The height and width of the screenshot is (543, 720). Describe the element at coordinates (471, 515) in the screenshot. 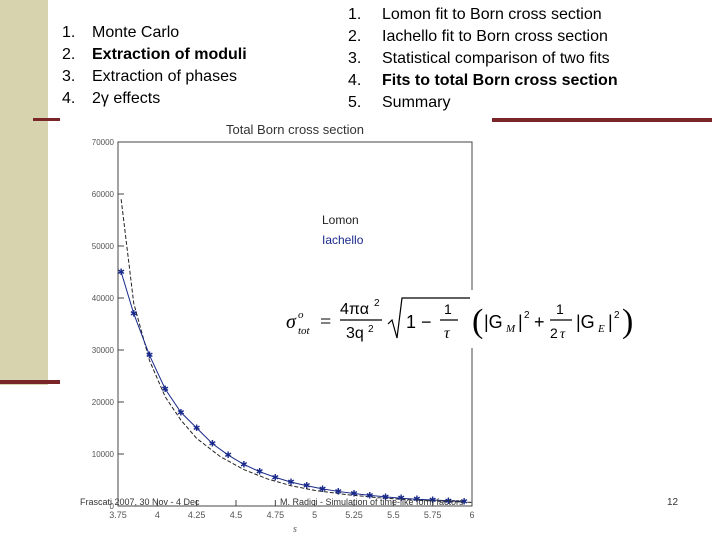

I see `x-tick-label: 6` at that location.